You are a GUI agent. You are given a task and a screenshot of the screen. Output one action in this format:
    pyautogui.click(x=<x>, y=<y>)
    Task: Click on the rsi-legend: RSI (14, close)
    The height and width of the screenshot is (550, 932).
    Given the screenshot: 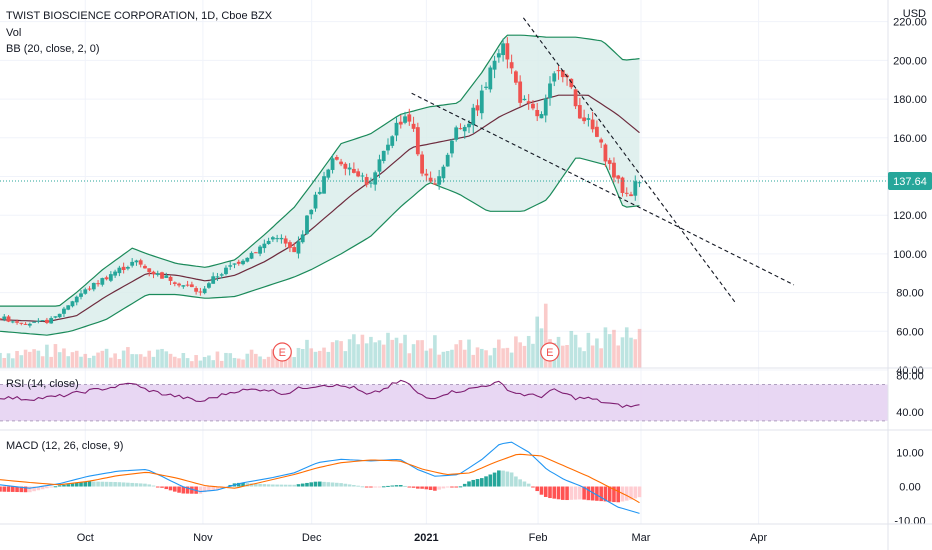 What is the action you would take?
    pyautogui.click(x=42, y=384)
    